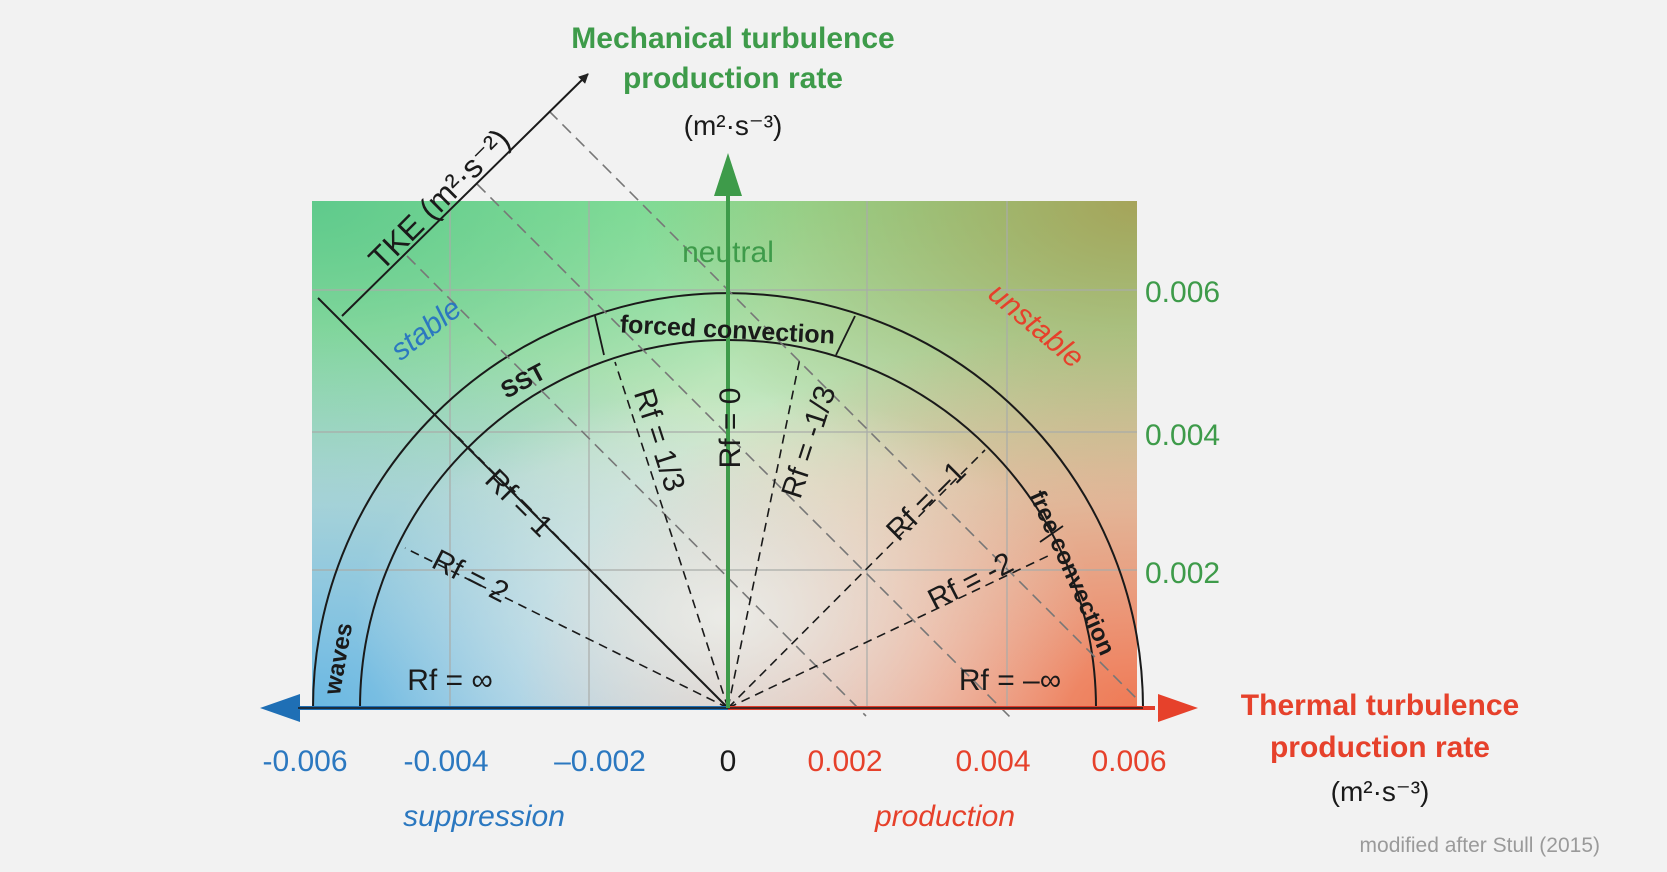  Describe the element at coordinates (1010, 680) in the screenshot. I see `rf-neg-inf-label: Rf = –∞` at that location.